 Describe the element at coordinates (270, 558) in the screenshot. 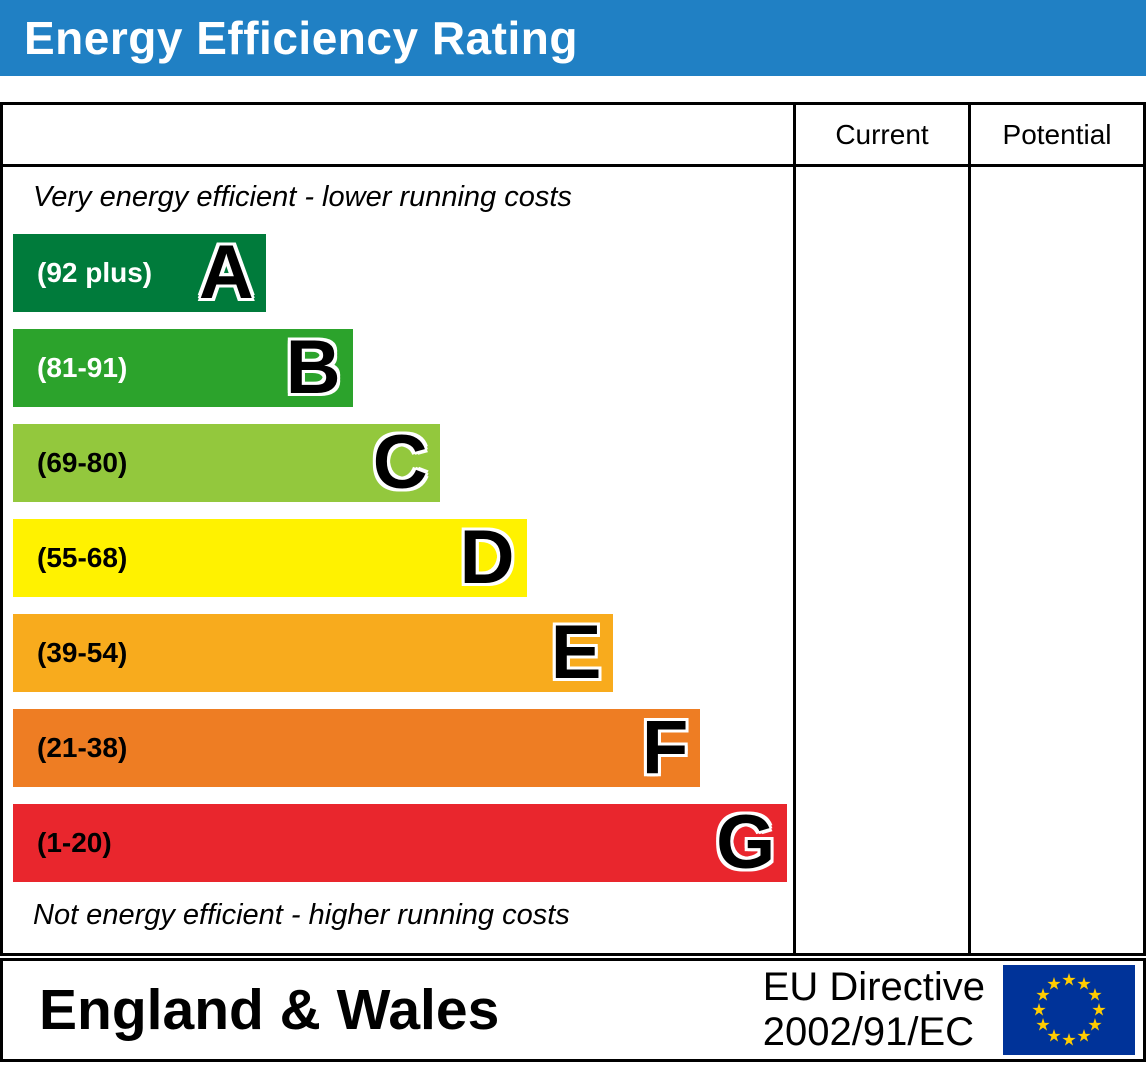

I see `band-d-bar: (55-68) D` at that location.